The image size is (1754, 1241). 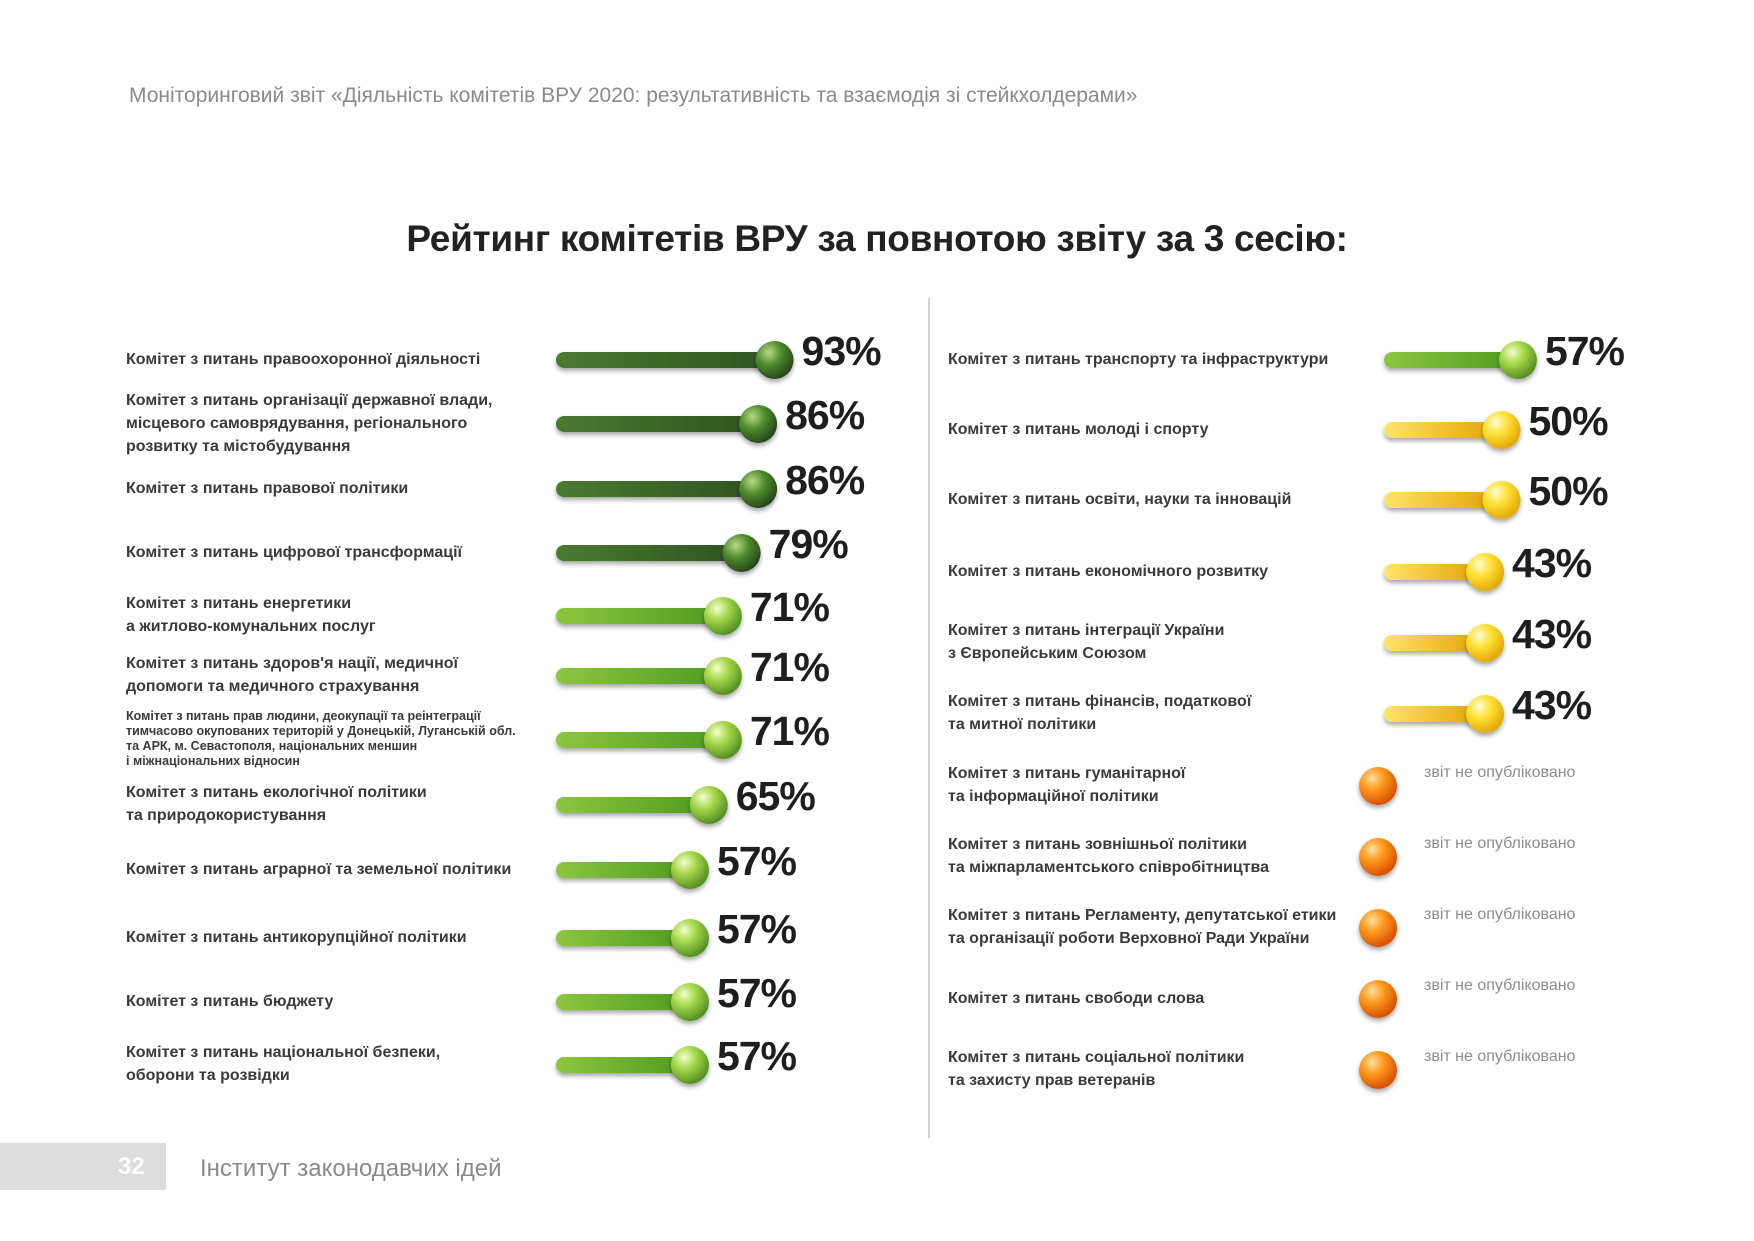 What do you see at coordinates (297, 423) in the screenshot?
I see `committee-label-line: місцевого самоврядування, регіонального` at bounding box center [297, 423].